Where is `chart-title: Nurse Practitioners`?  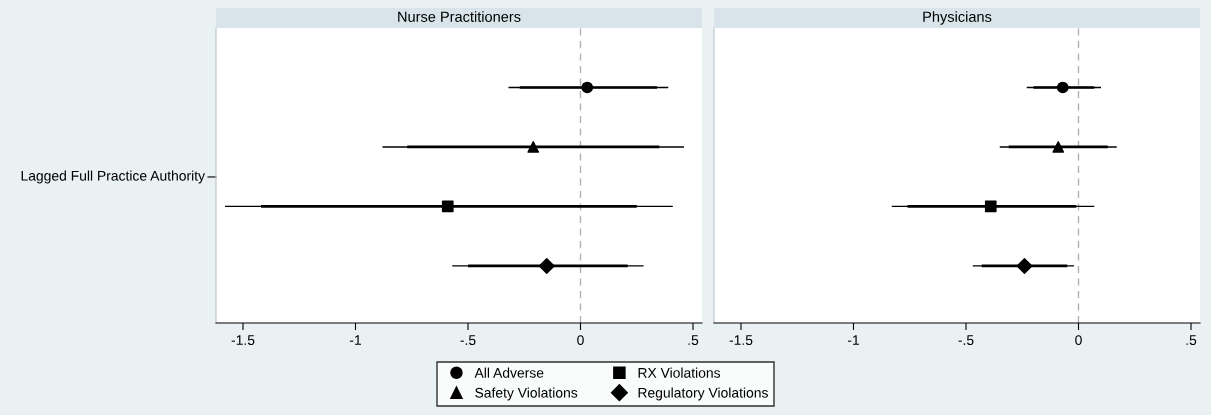 chart-title: Nurse Practitioners is located at coordinates (459, 16).